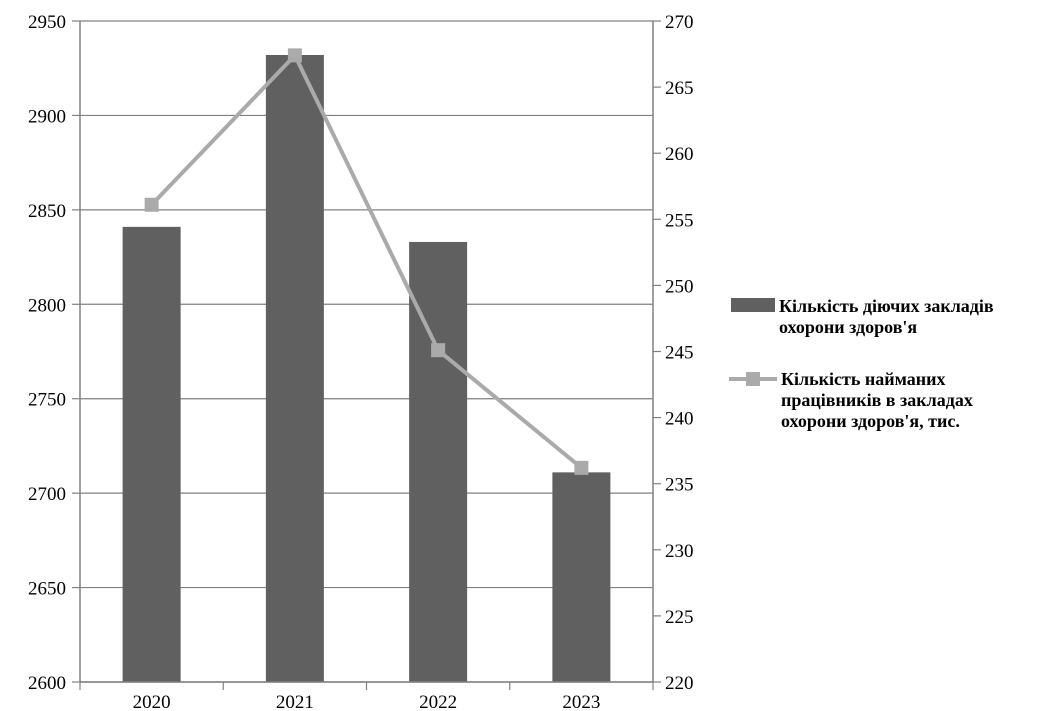 This screenshot has height=711, width=1043. Describe the element at coordinates (679, 683) in the screenshot. I see `y-right-tick-label: 220` at that location.